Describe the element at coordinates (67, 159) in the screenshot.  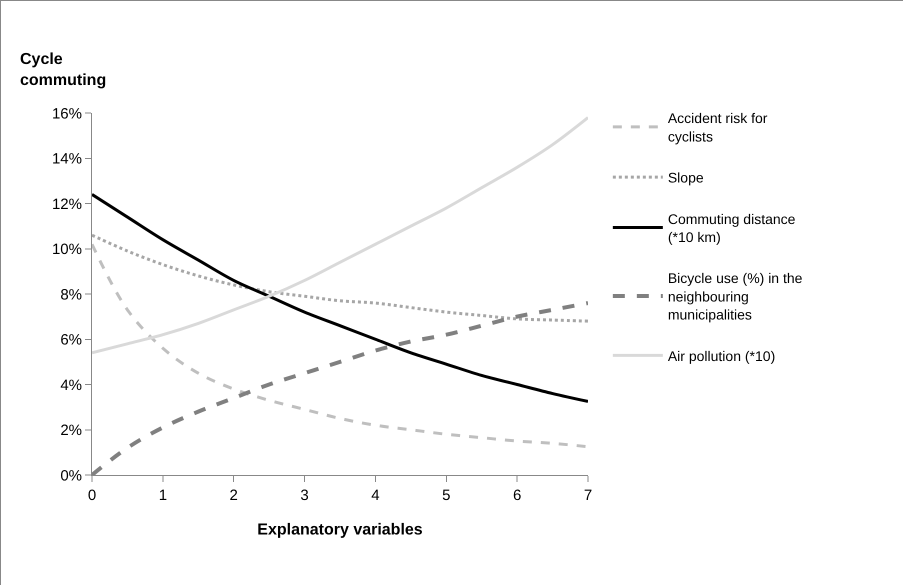
I see `y-tick-label: 14%` at that location.